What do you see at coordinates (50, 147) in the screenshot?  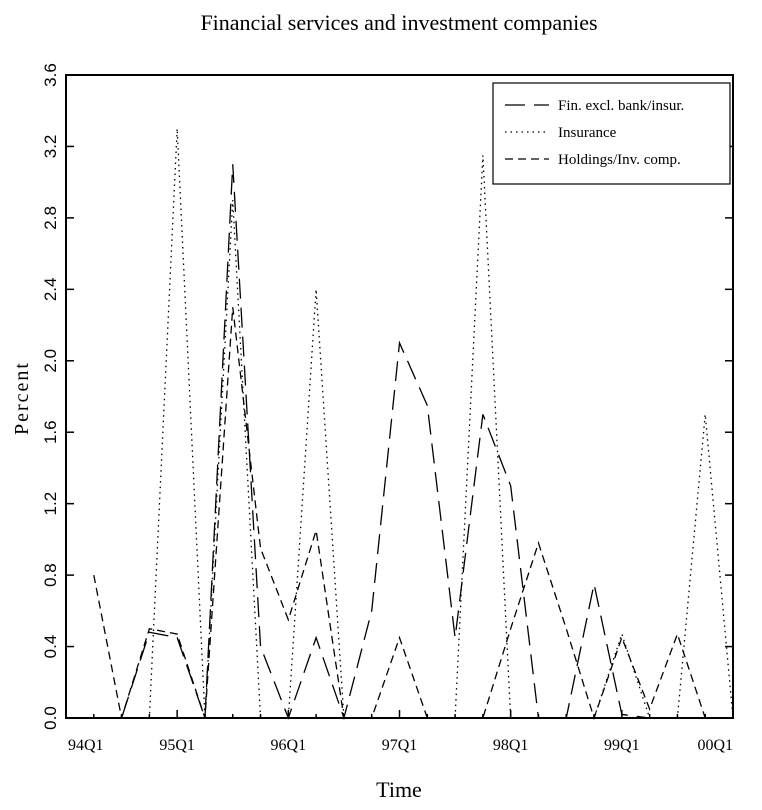 I see `y-tick-label: 3.2` at bounding box center [50, 147].